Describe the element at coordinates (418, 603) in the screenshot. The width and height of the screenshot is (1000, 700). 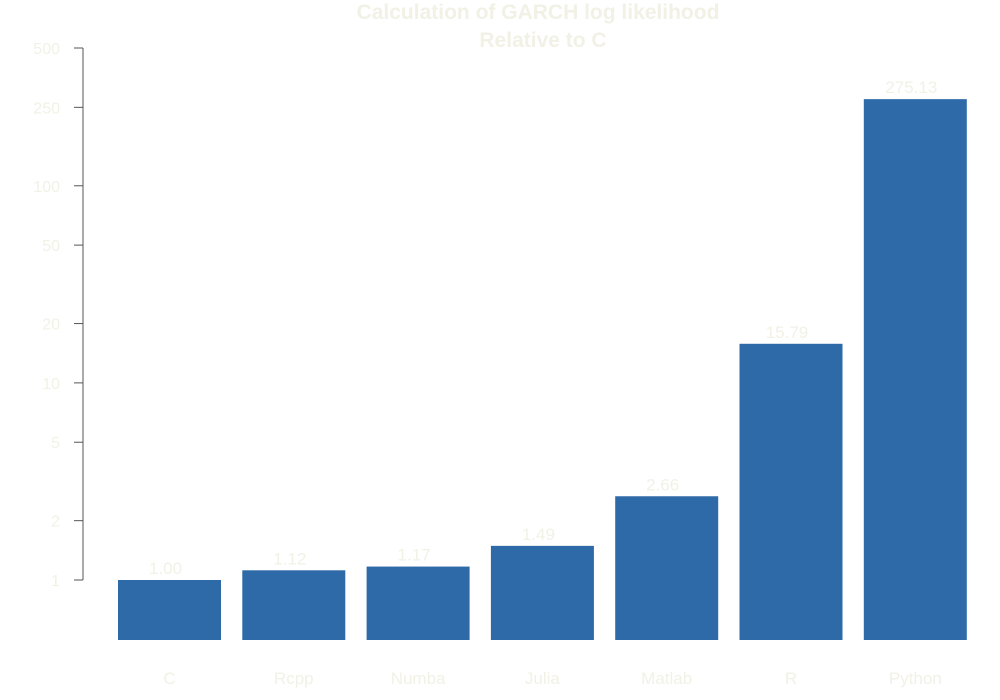
I see `bar-numba` at that location.